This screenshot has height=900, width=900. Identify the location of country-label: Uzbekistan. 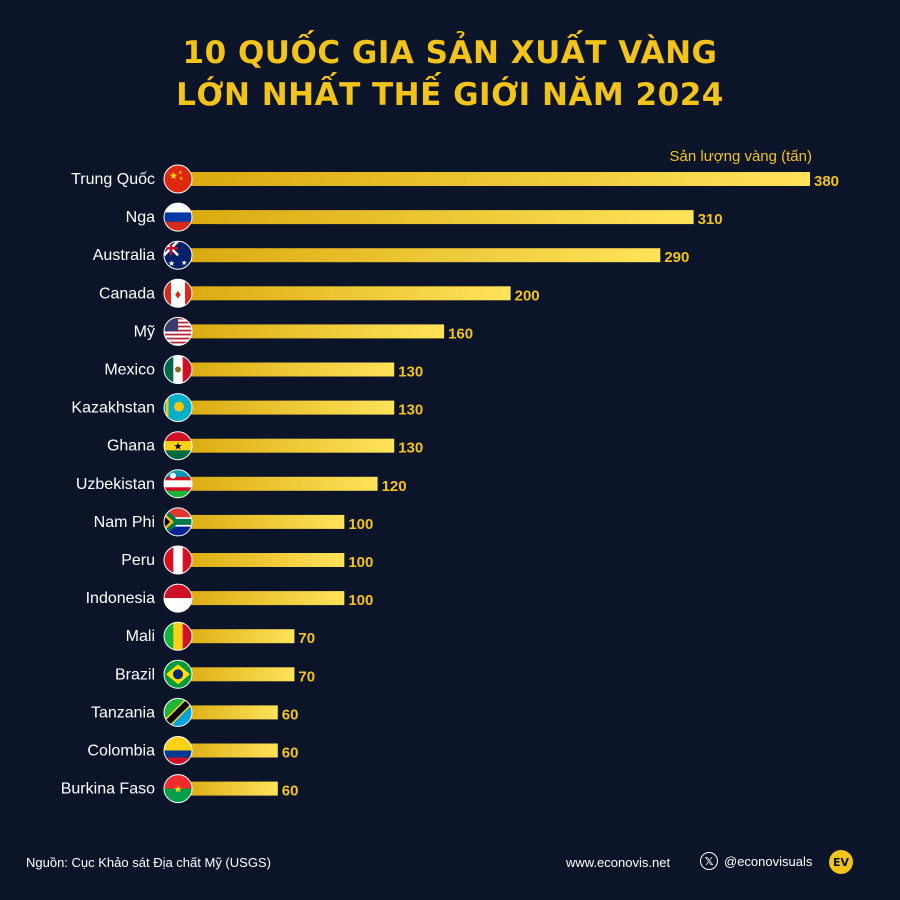
(115, 484).